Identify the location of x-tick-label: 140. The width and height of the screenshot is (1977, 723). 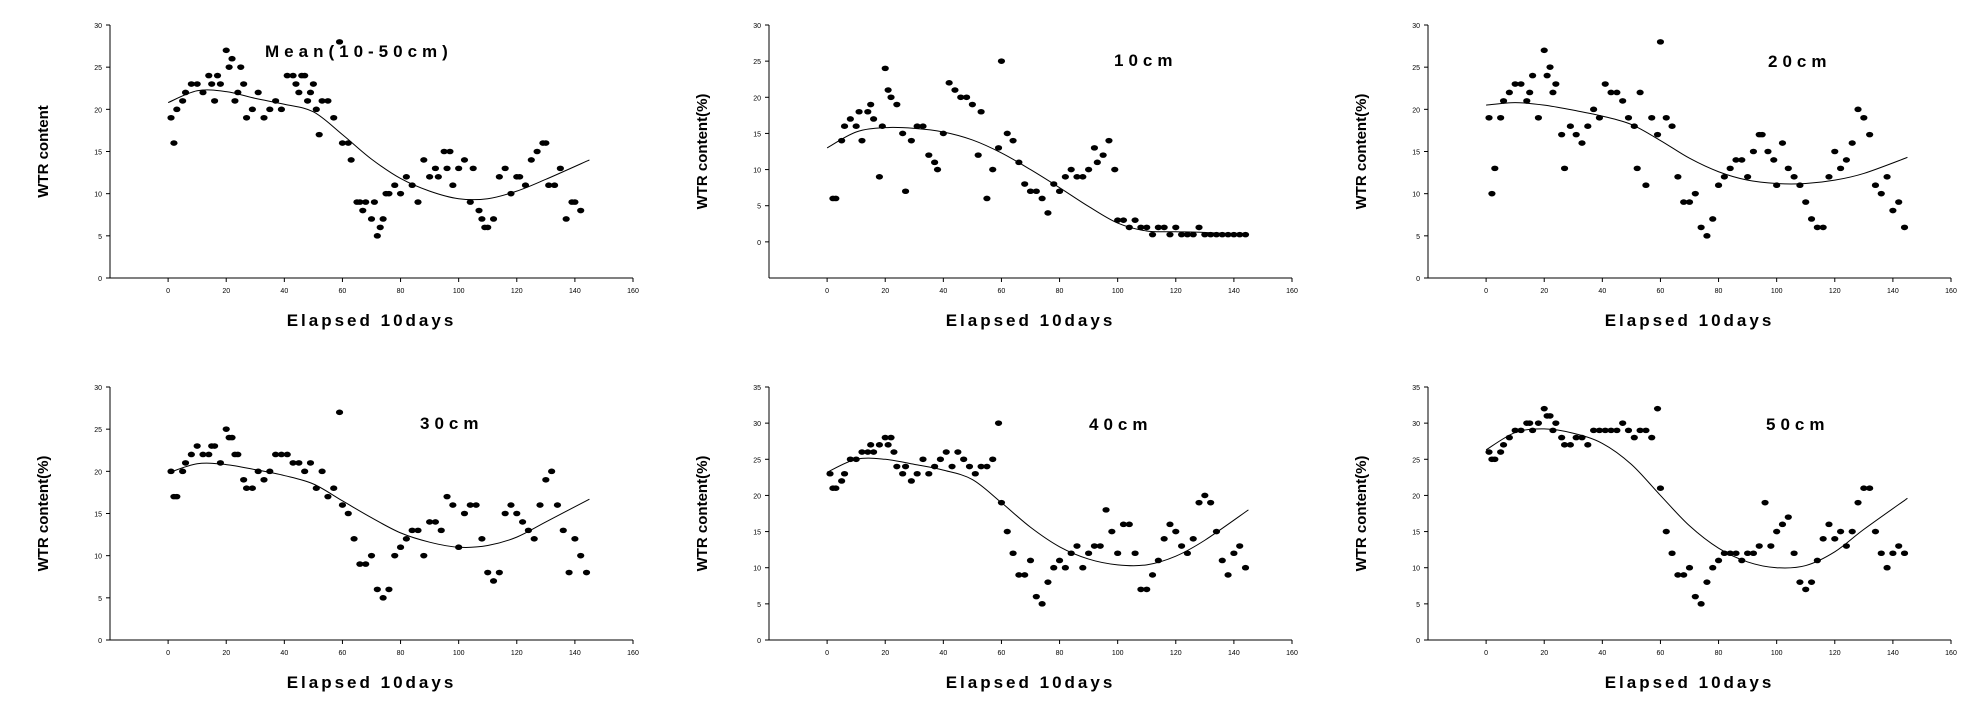
(1234, 653).